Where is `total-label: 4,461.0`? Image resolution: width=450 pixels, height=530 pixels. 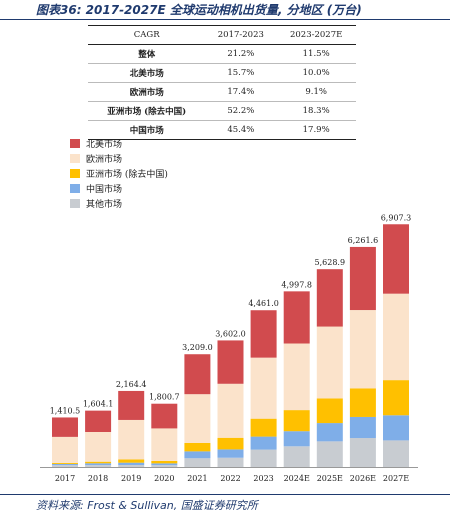
total-label: 4,461.0 is located at coordinates (263, 303).